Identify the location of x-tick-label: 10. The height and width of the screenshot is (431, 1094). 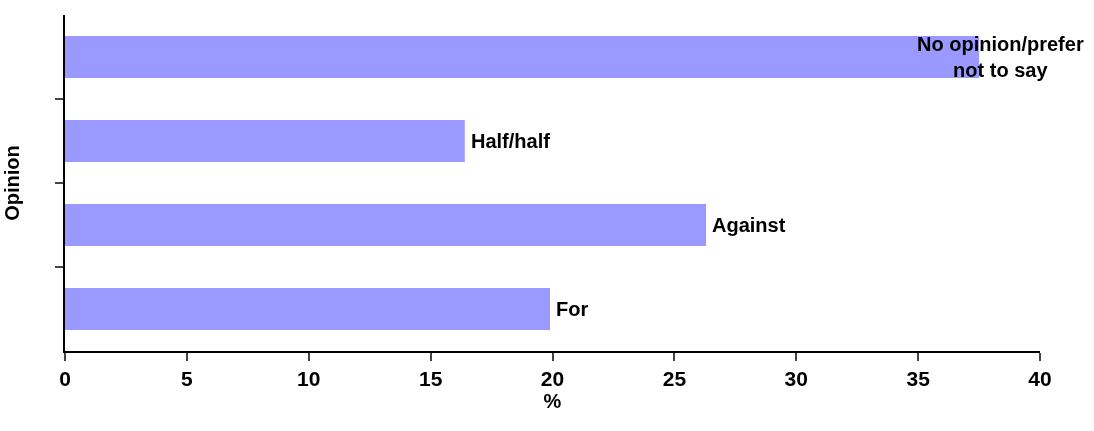
(309, 379).